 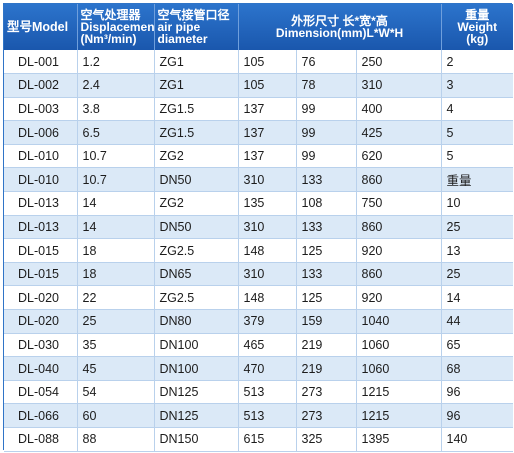 What do you see at coordinates (41, 392) in the screenshot?
I see `cell-model: DL-054` at bounding box center [41, 392].